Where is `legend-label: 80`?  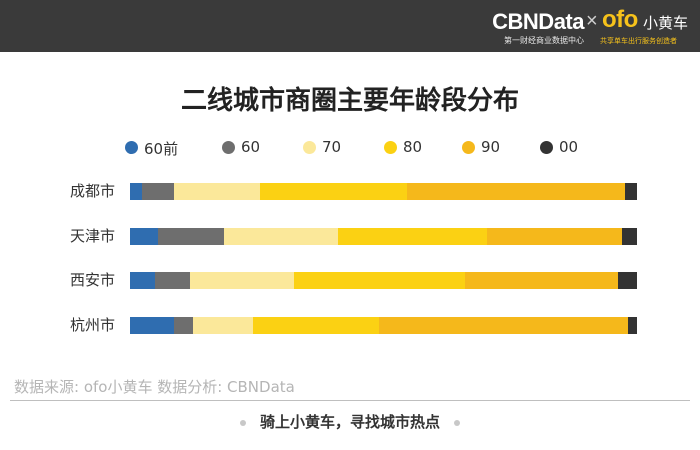 legend-label: 80 is located at coordinates (413, 147).